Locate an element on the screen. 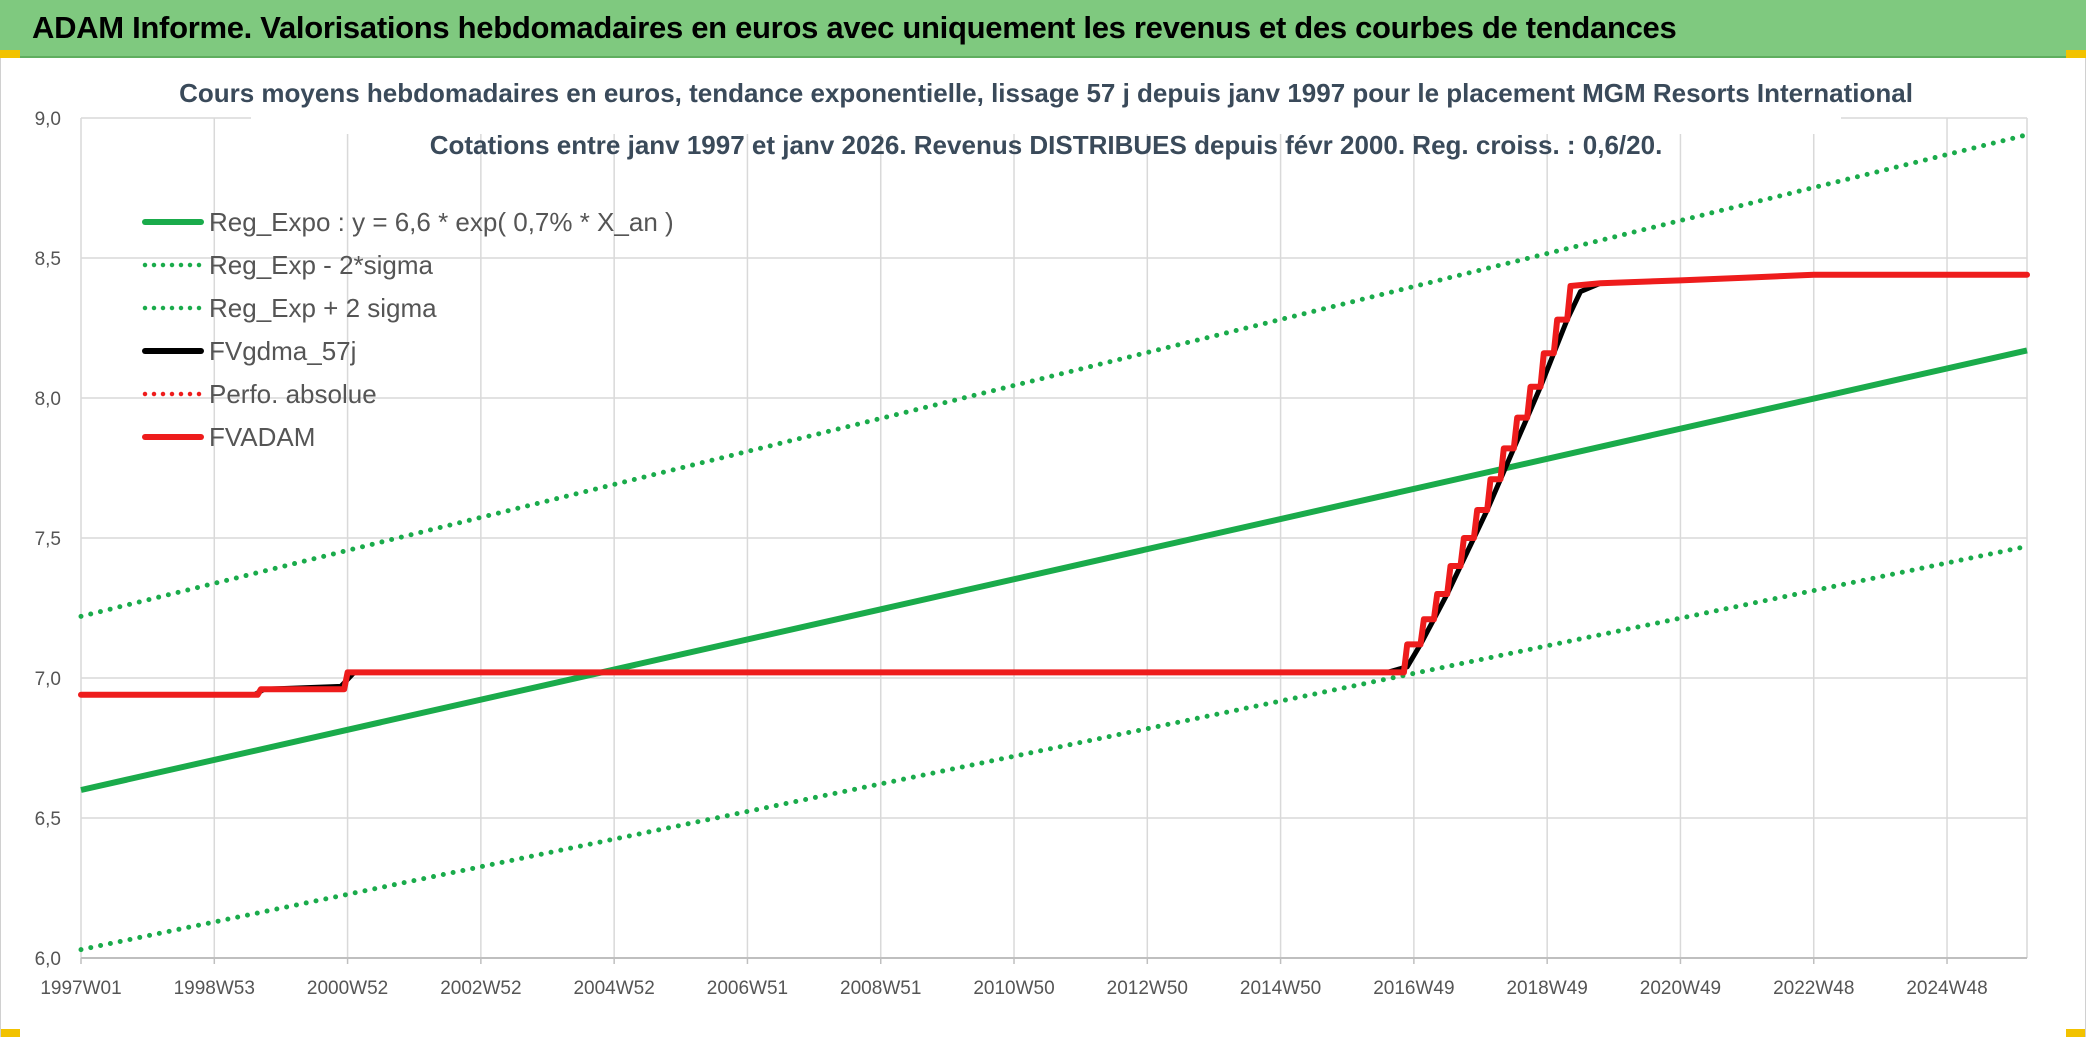 The height and width of the screenshot is (1042, 2086). x-tick-label: 2000W52 is located at coordinates (347, 988).